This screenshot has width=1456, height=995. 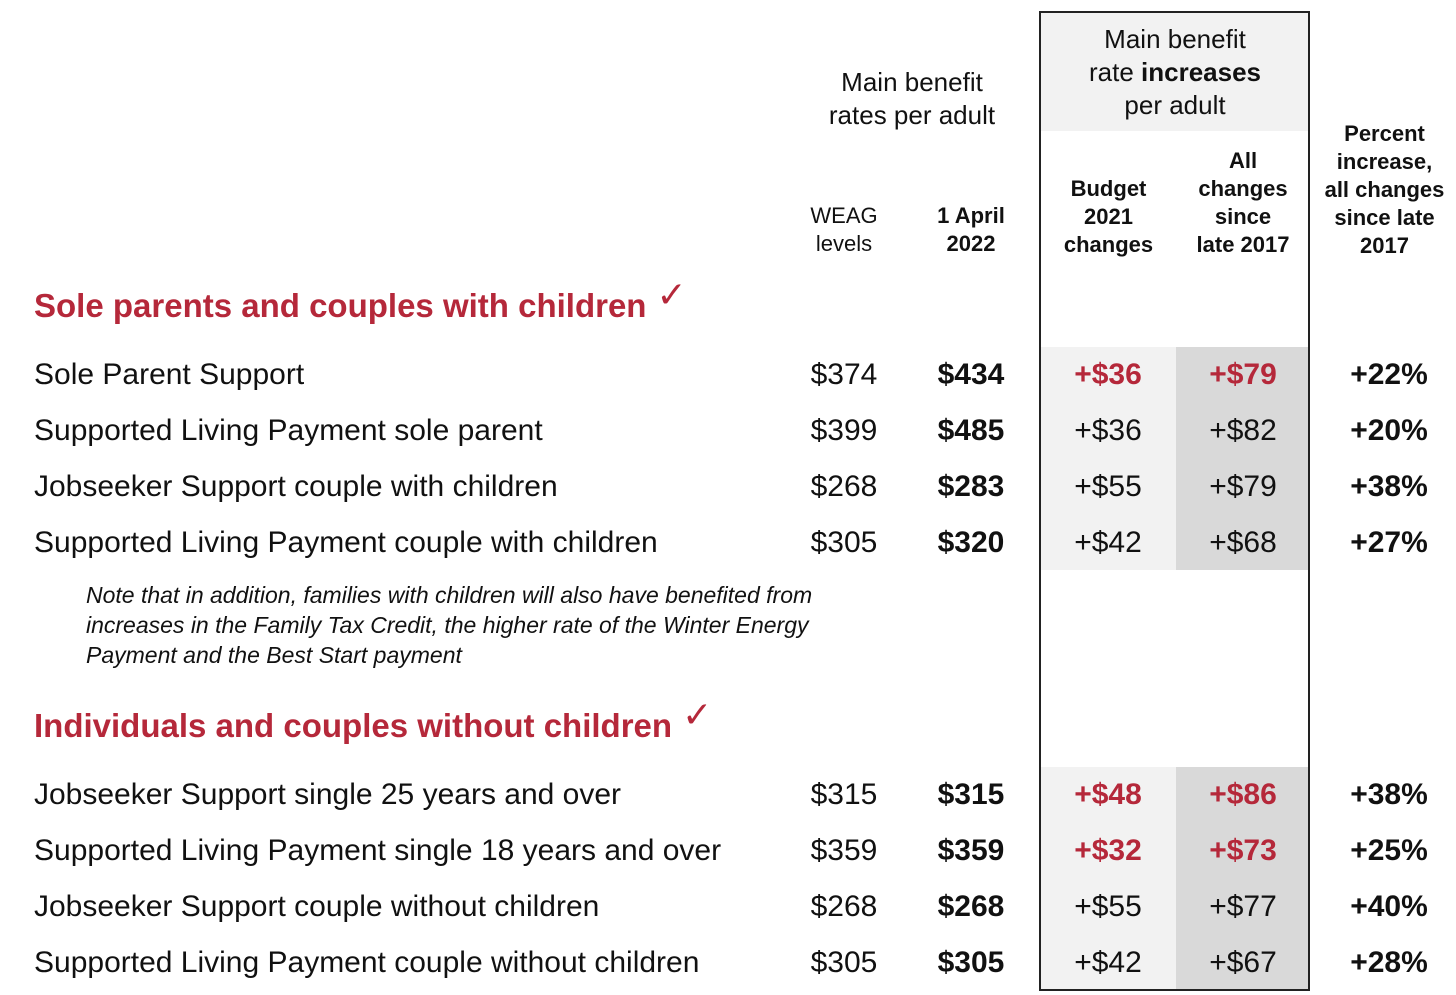 What do you see at coordinates (844, 794) in the screenshot?
I see `weag-value: $315` at bounding box center [844, 794].